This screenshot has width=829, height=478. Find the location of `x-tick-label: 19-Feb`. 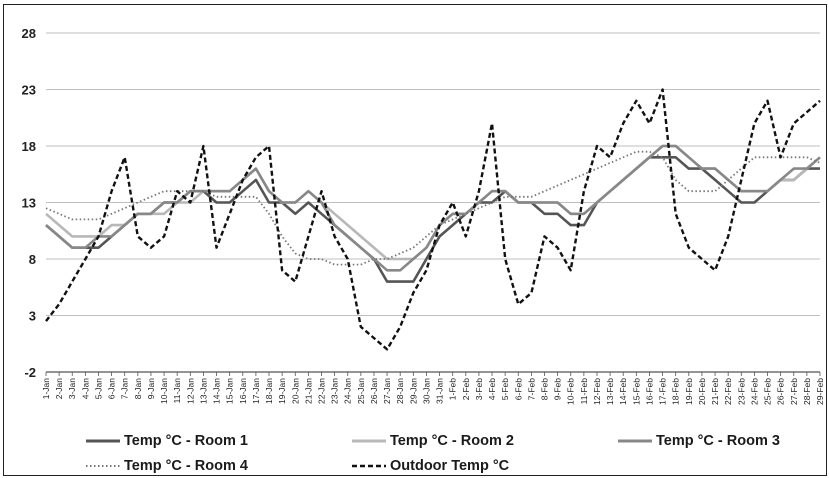

x-tick-label: 19-Feb is located at coordinates (689, 391).